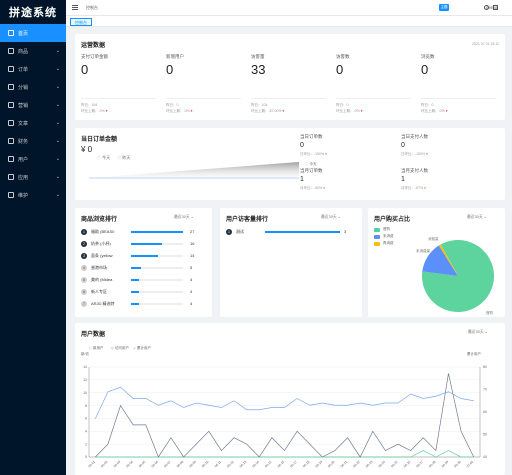  Describe the element at coordinates (413, 188) in the screenshot. I see `stat-compare: 月环比：-67% ▾` at that location.